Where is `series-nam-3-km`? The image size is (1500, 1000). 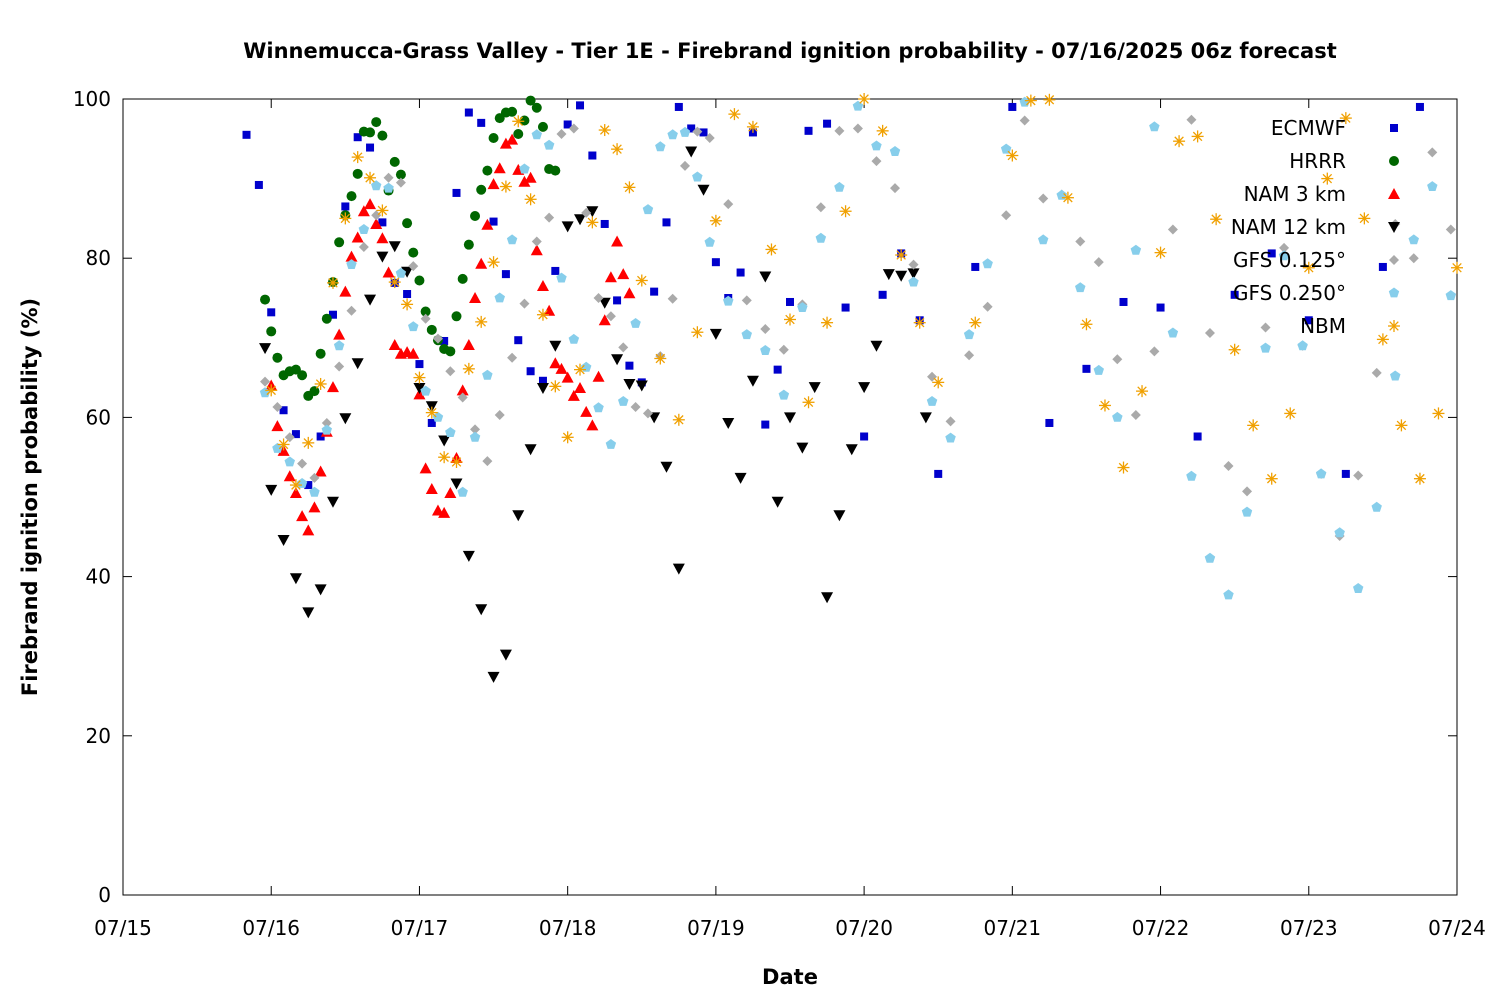 series-nam-3-km is located at coordinates (450, 334).